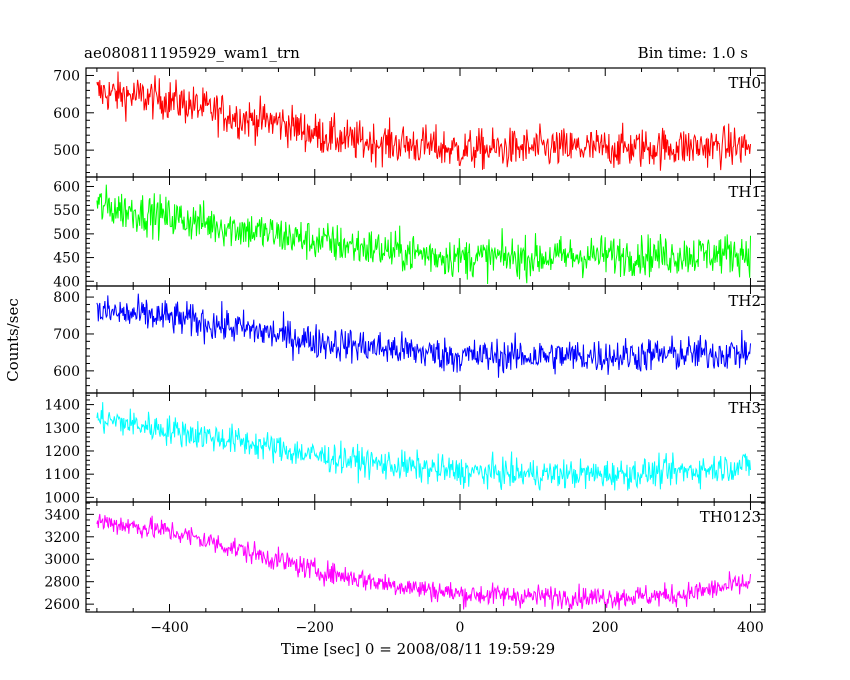 This screenshot has width=850, height=680. Describe the element at coordinates (750, 628) in the screenshot. I see `x-tick-label: 400` at that location.